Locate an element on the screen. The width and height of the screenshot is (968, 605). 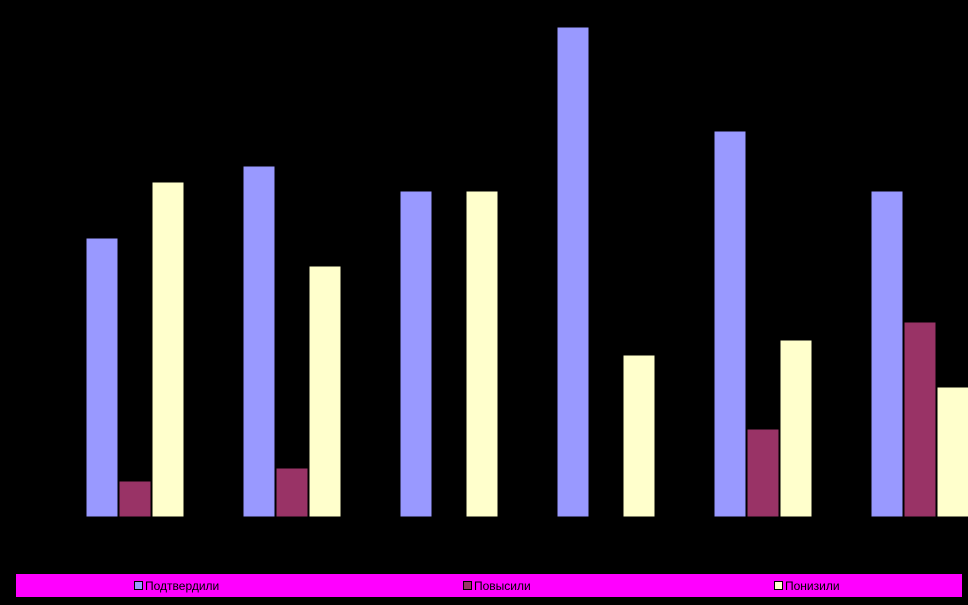
legend-label-series-2: Повысили is located at coordinates (502, 585).